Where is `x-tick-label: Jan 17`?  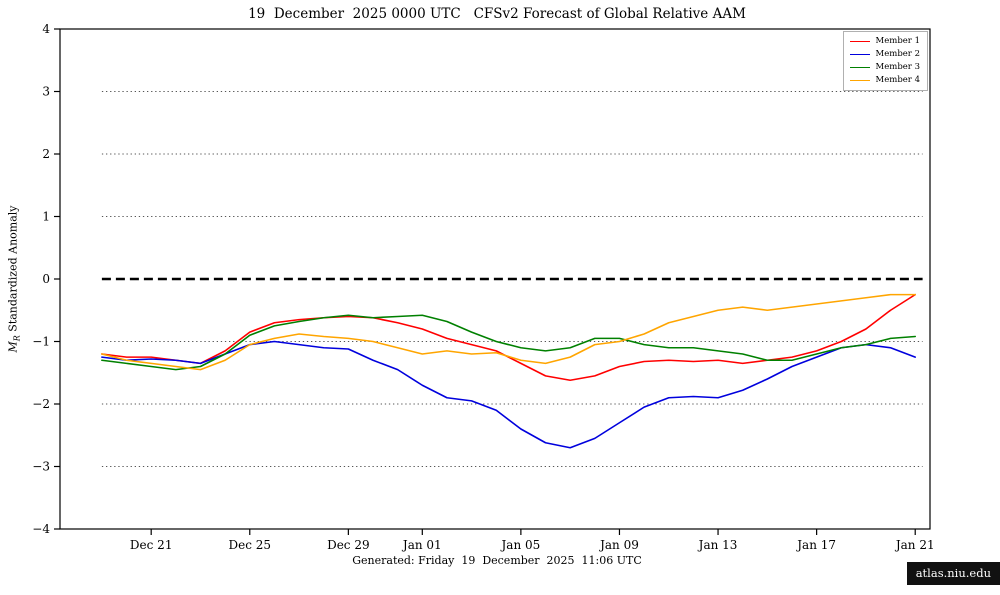 x-tick-label: Jan 17 is located at coordinates (815, 545).